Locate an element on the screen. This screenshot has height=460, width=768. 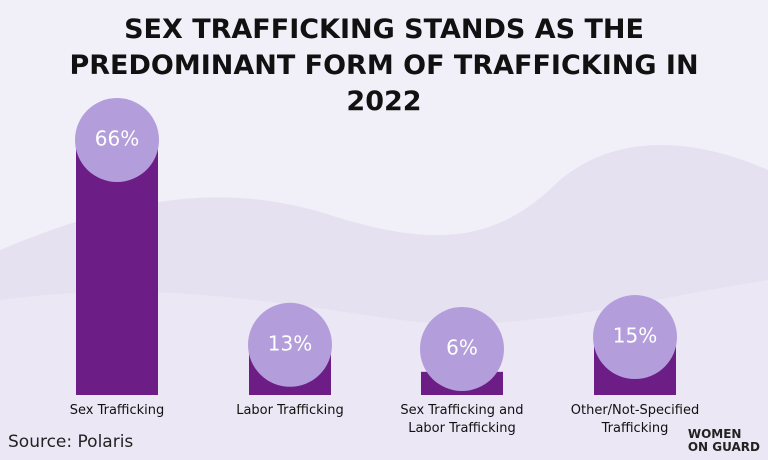
logo: WOMEN ON GUARD is located at coordinates (724, 441).